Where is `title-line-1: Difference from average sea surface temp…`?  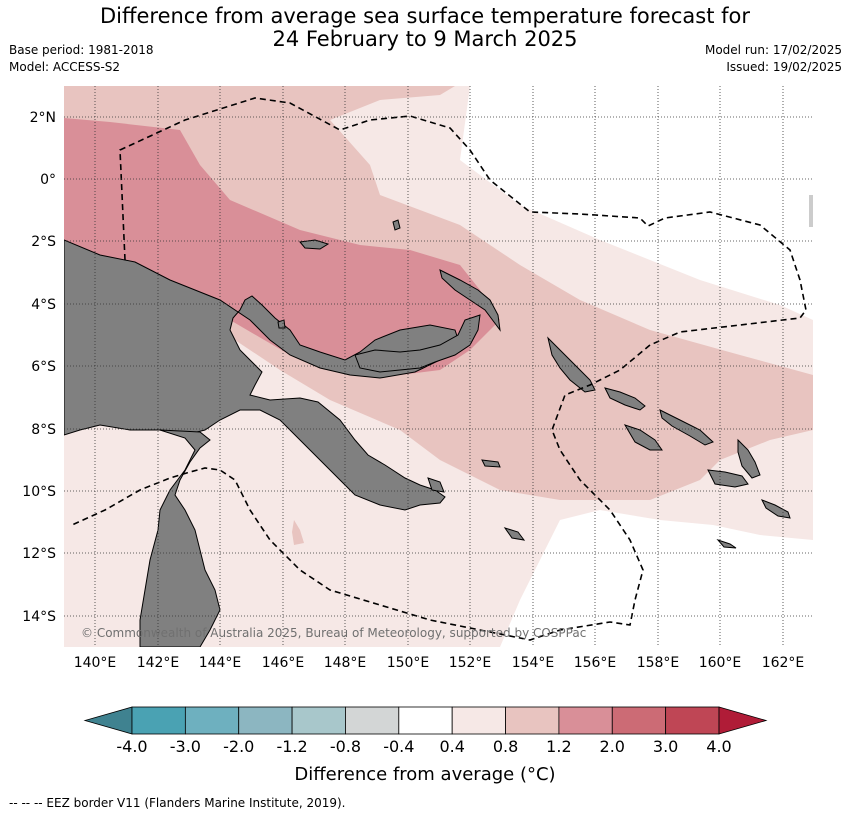 title-line-1: Difference from average sea surface temp… is located at coordinates (425, 16).